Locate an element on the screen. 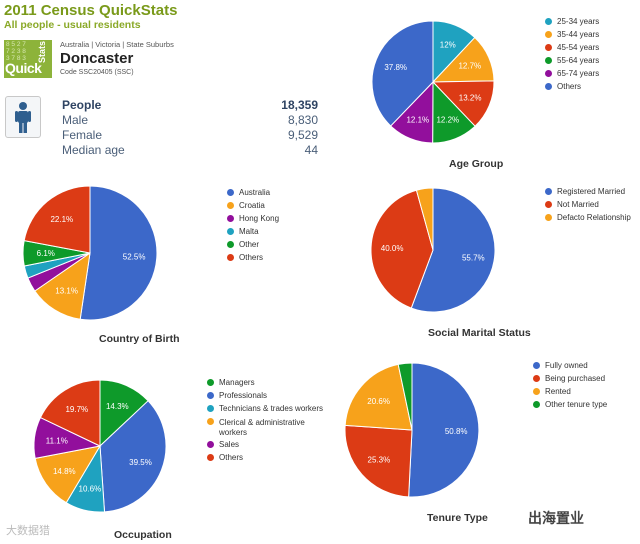 This screenshot has height=544, width=640. legend-item: Other tenure type is located at coordinates (570, 407).